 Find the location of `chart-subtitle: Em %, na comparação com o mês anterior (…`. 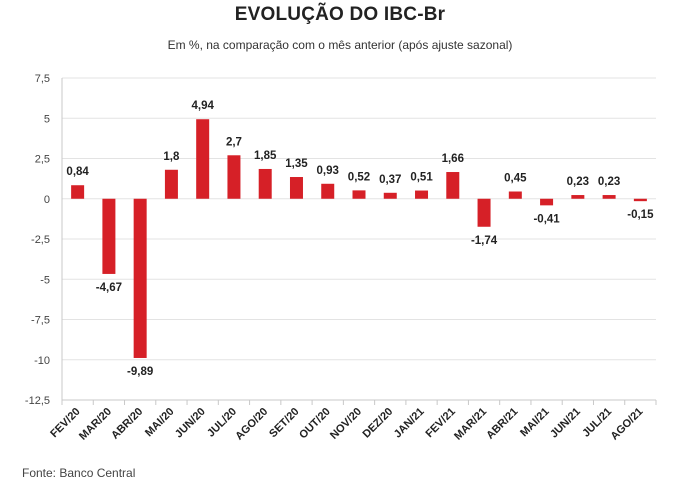

chart-subtitle: Em %, na comparação com o mês anterior (… is located at coordinates (340, 45).